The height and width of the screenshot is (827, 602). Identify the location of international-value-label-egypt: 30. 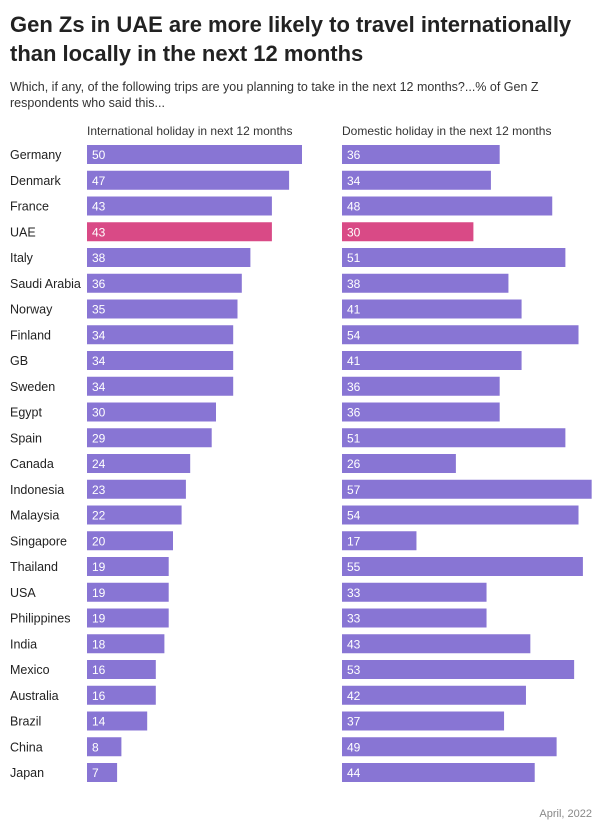
(99, 413).